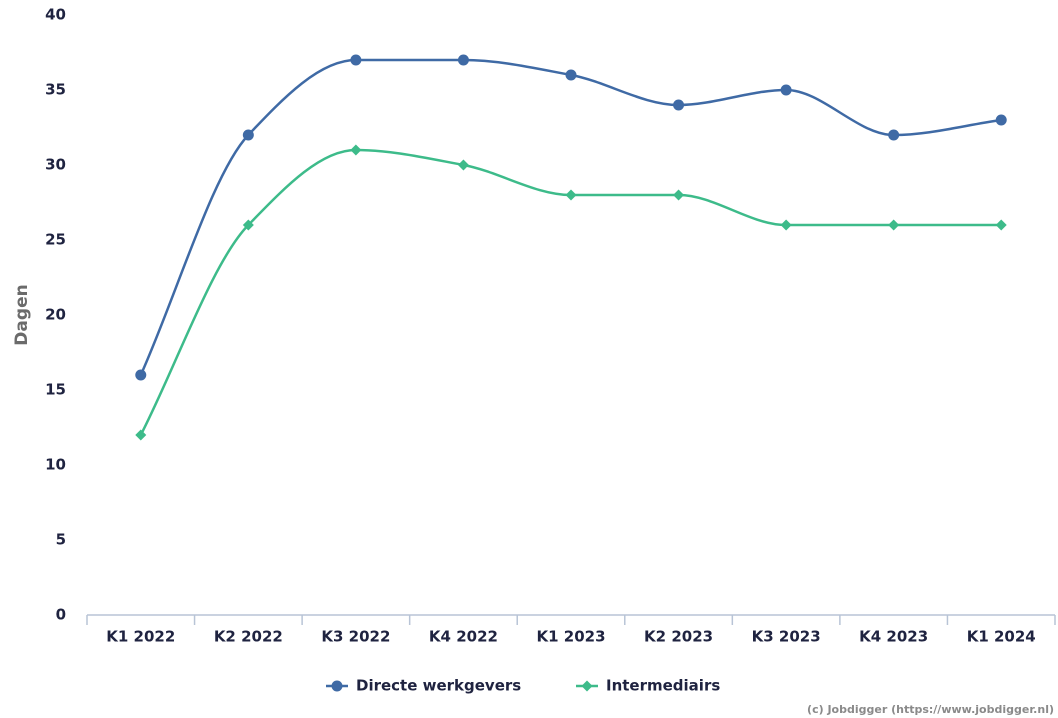 The width and height of the screenshot is (1058, 718). I want to click on y-tick-label: 10, so click(55, 465).